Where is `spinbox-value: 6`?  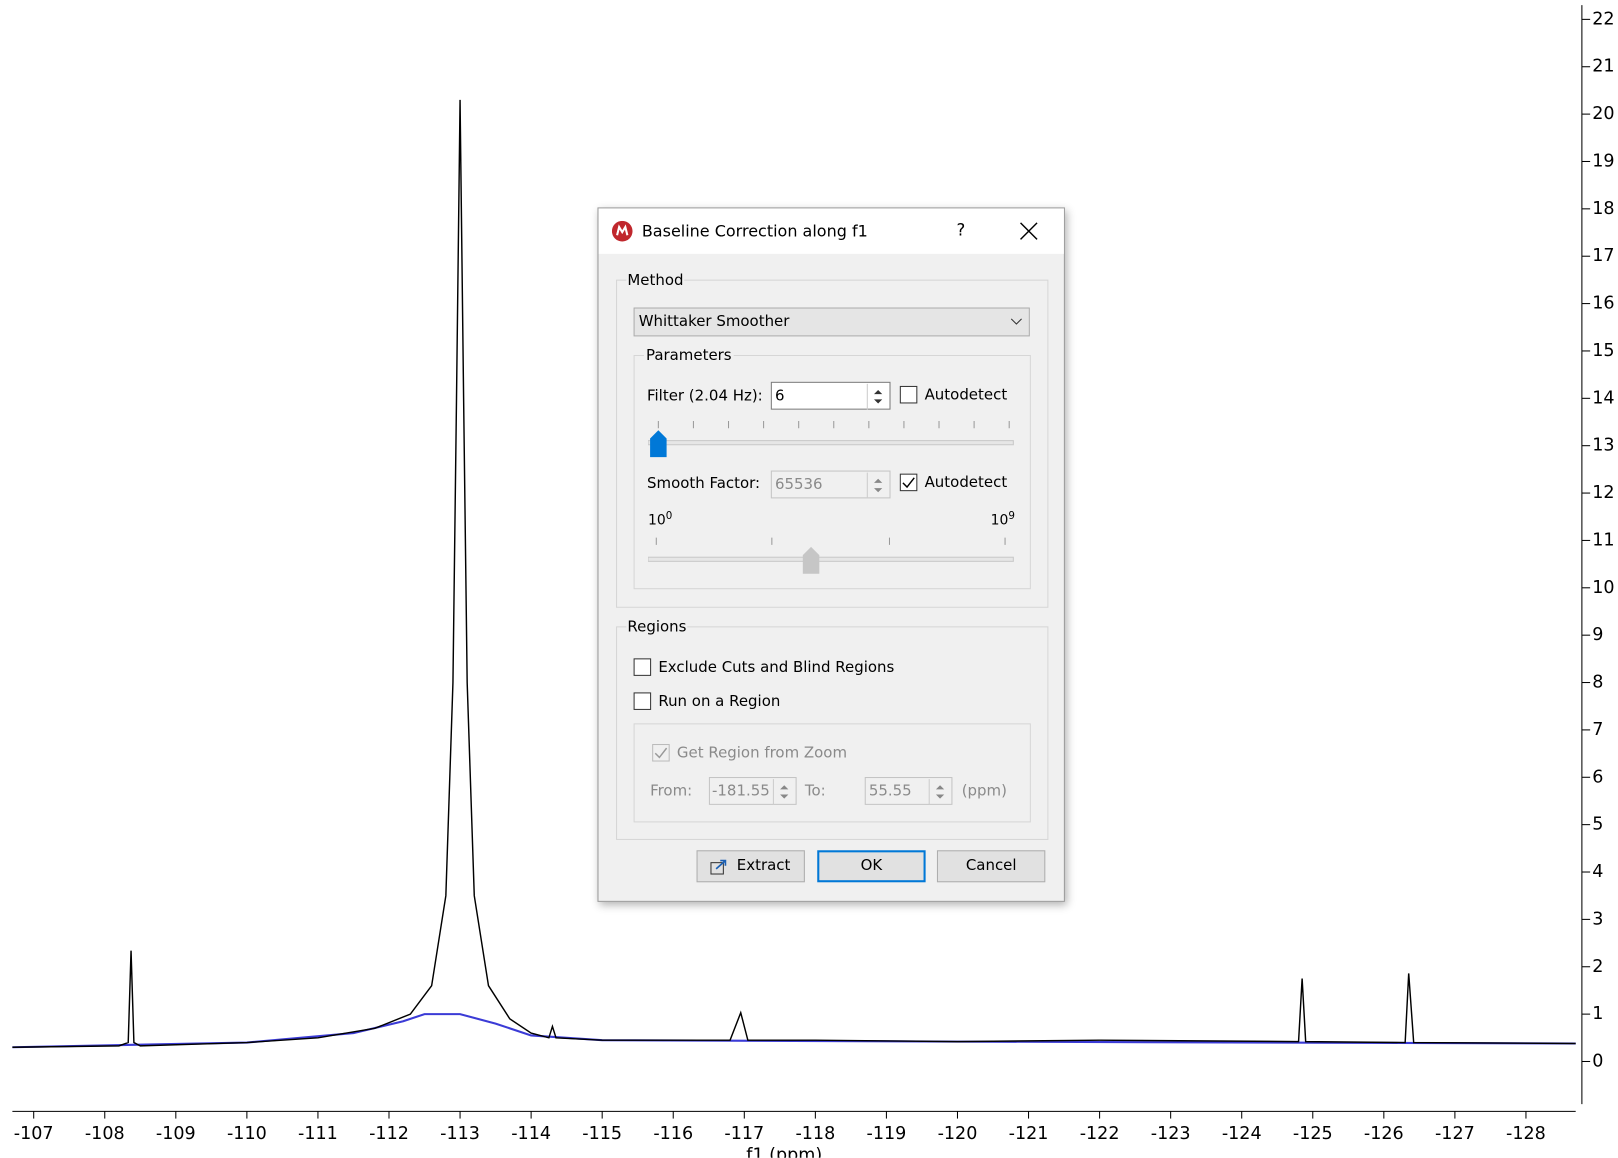
spinbox-value: 6 is located at coordinates (779, 396).